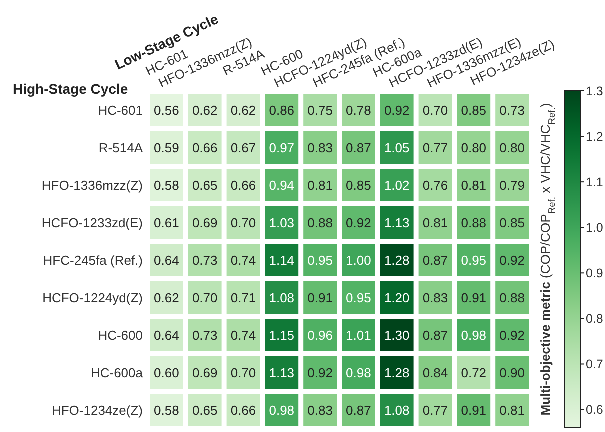 The image size is (605, 432). What do you see at coordinates (282, 148) in the screenshot?
I see `data-label: 0.97` at bounding box center [282, 148].